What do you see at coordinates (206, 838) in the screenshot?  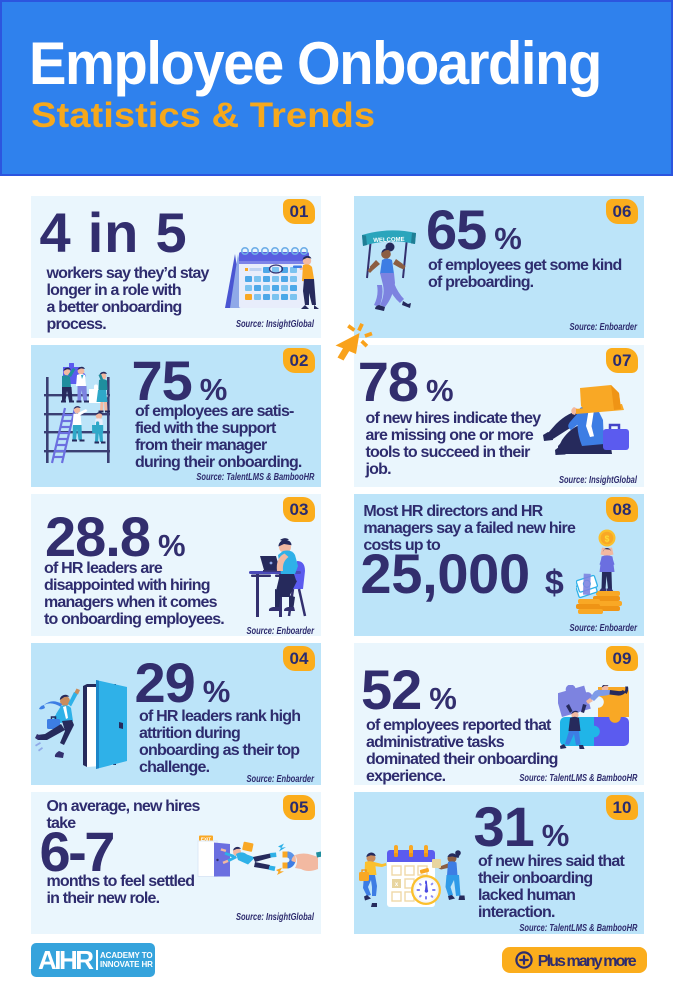 I see `svg-text: EXIT` at bounding box center [206, 838].